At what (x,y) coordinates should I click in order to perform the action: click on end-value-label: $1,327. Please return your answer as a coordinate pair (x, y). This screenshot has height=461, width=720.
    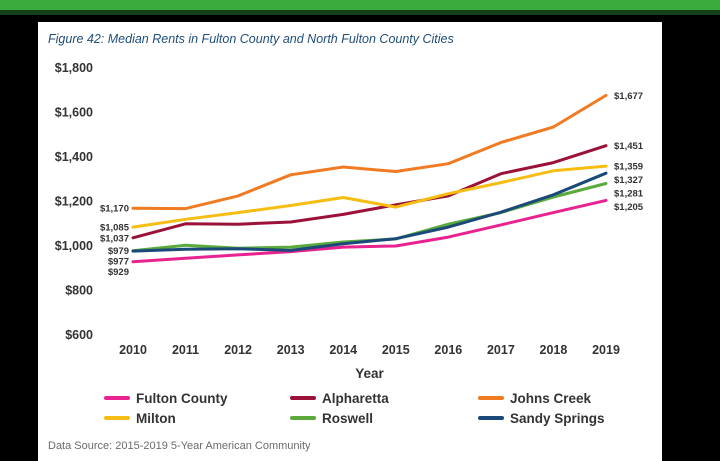
    Looking at the image, I should click on (628, 180).